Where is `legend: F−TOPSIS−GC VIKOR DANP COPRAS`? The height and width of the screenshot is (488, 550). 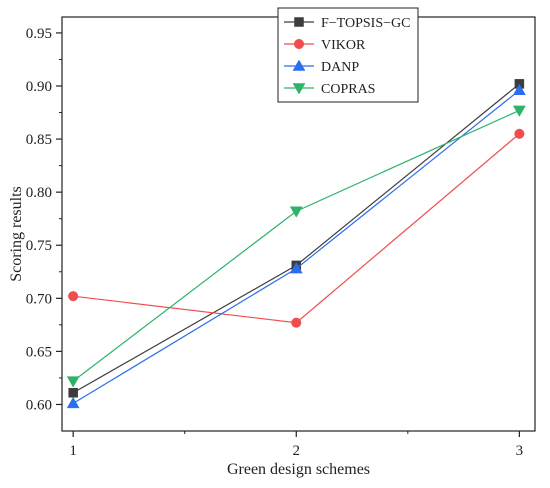 legend: F−TOPSIS−GC VIKOR DANP COPRAS is located at coordinates (348, 55).